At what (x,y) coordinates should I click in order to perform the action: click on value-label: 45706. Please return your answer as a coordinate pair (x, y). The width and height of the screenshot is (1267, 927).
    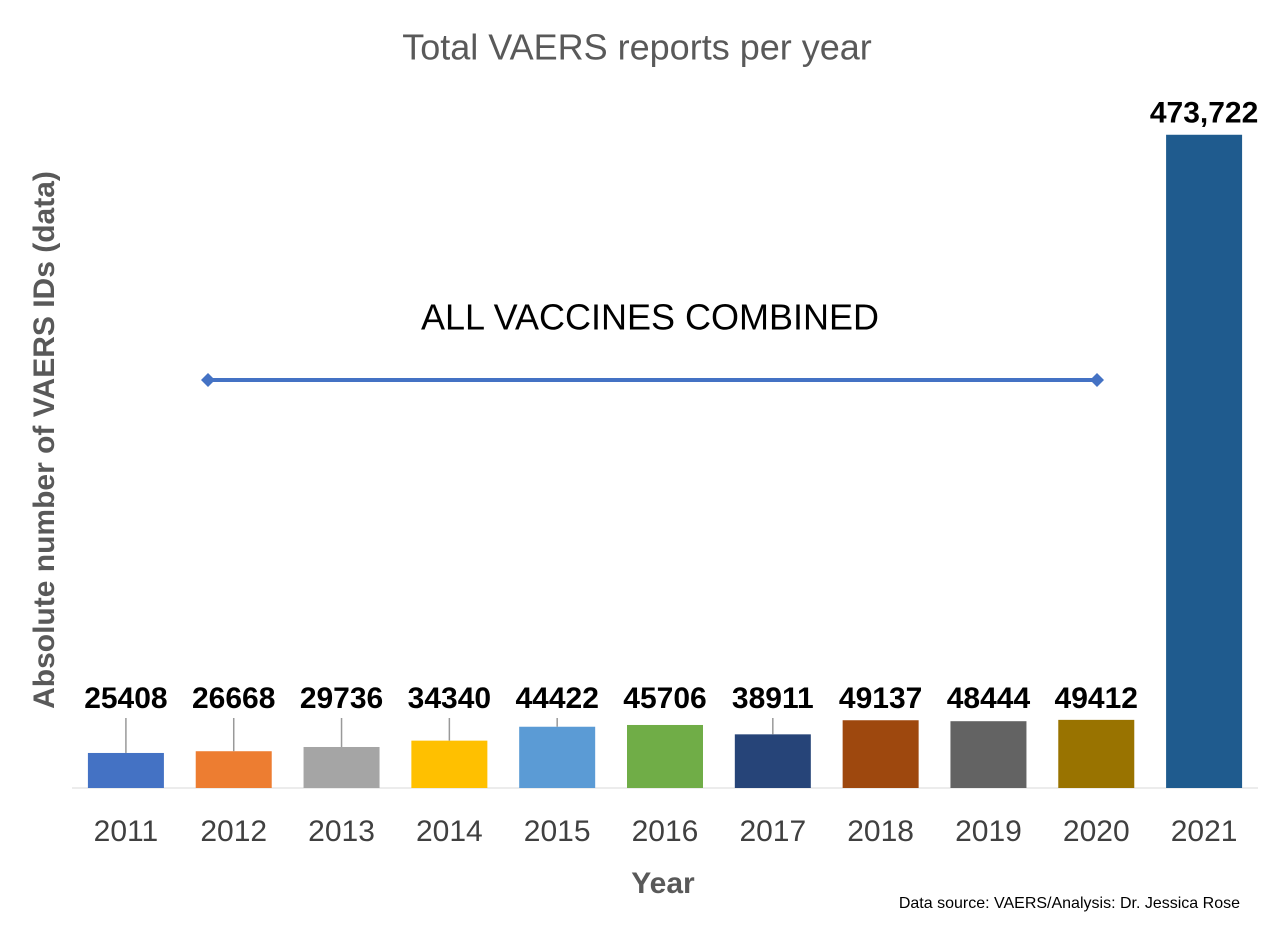
    Looking at the image, I should click on (664, 698).